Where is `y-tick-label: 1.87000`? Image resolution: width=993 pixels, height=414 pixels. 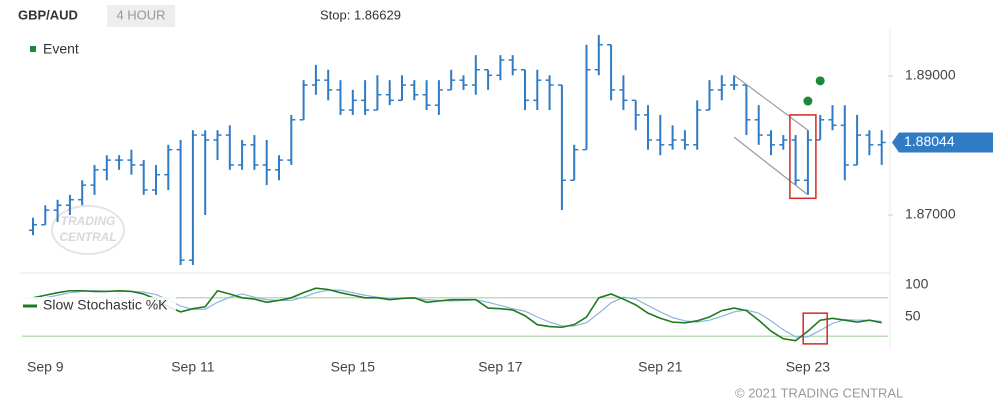 y-tick-label: 1.87000 is located at coordinates (930, 214).